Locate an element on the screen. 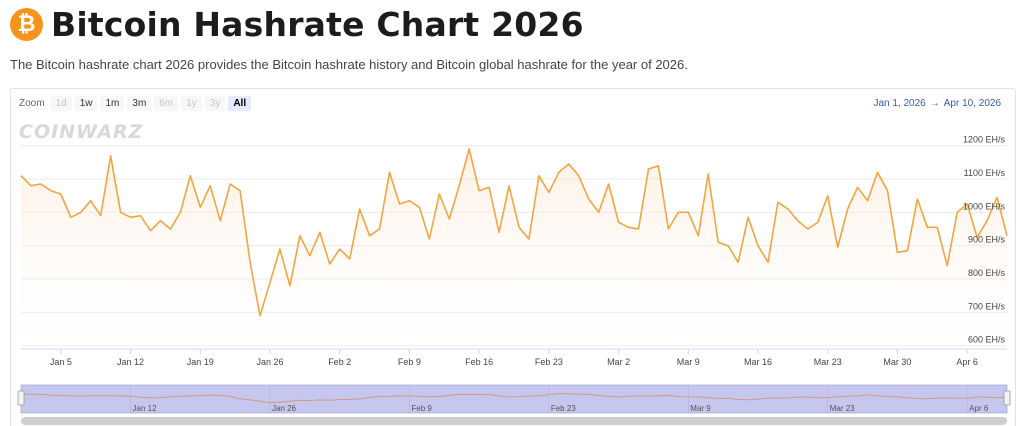 The width and height of the screenshot is (1024, 426). navigator-tick-label: Jan 12 is located at coordinates (145, 408).